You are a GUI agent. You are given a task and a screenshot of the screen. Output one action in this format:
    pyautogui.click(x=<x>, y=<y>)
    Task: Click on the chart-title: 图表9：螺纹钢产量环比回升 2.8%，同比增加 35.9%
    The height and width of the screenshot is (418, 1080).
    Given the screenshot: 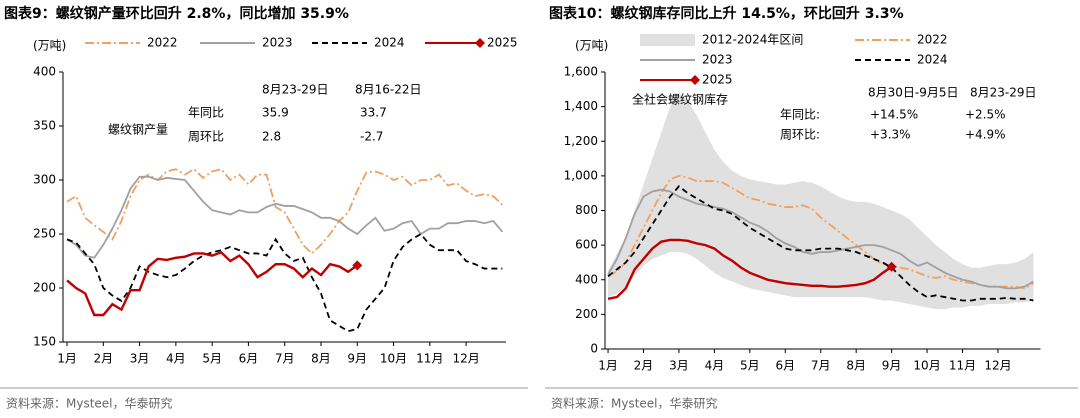 What is the action you would take?
    pyautogui.click(x=176, y=13)
    